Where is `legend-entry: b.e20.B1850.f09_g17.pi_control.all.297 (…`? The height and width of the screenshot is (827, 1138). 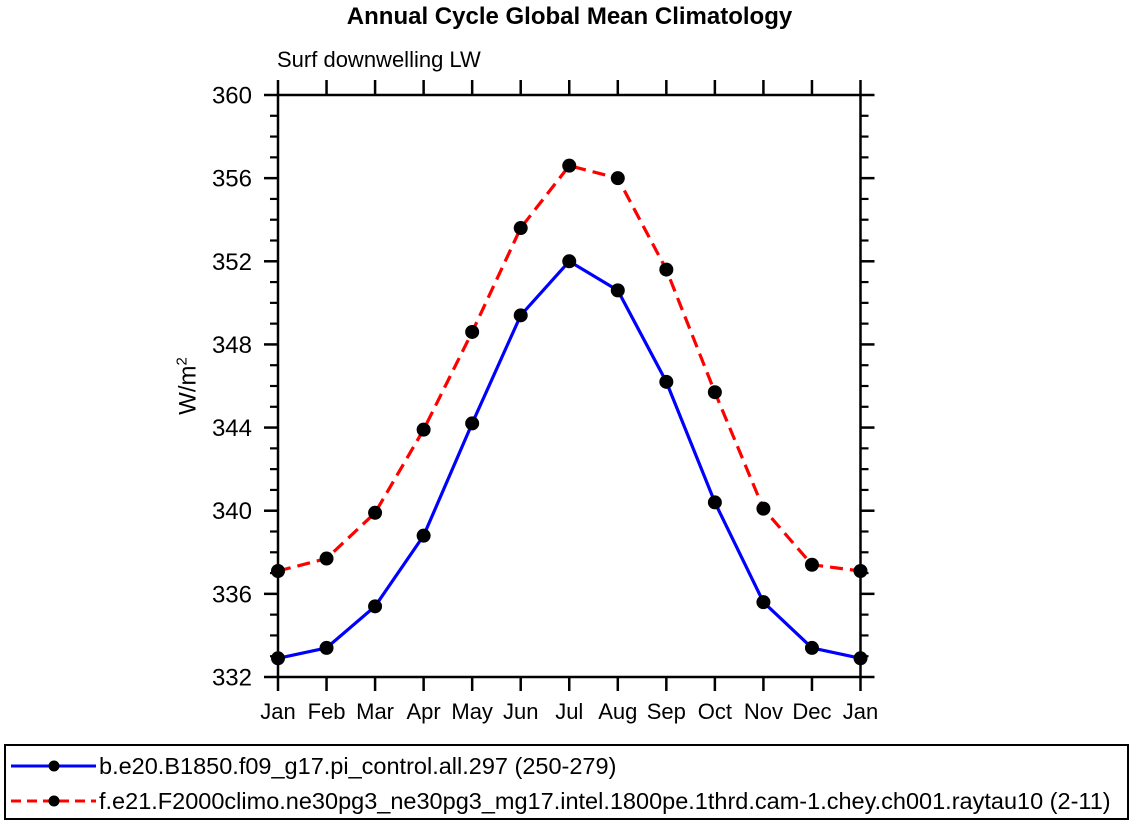
legend-entry: b.e20.B1850.f09_g17.pi_control.all.297 (… is located at coordinates (313, 766).